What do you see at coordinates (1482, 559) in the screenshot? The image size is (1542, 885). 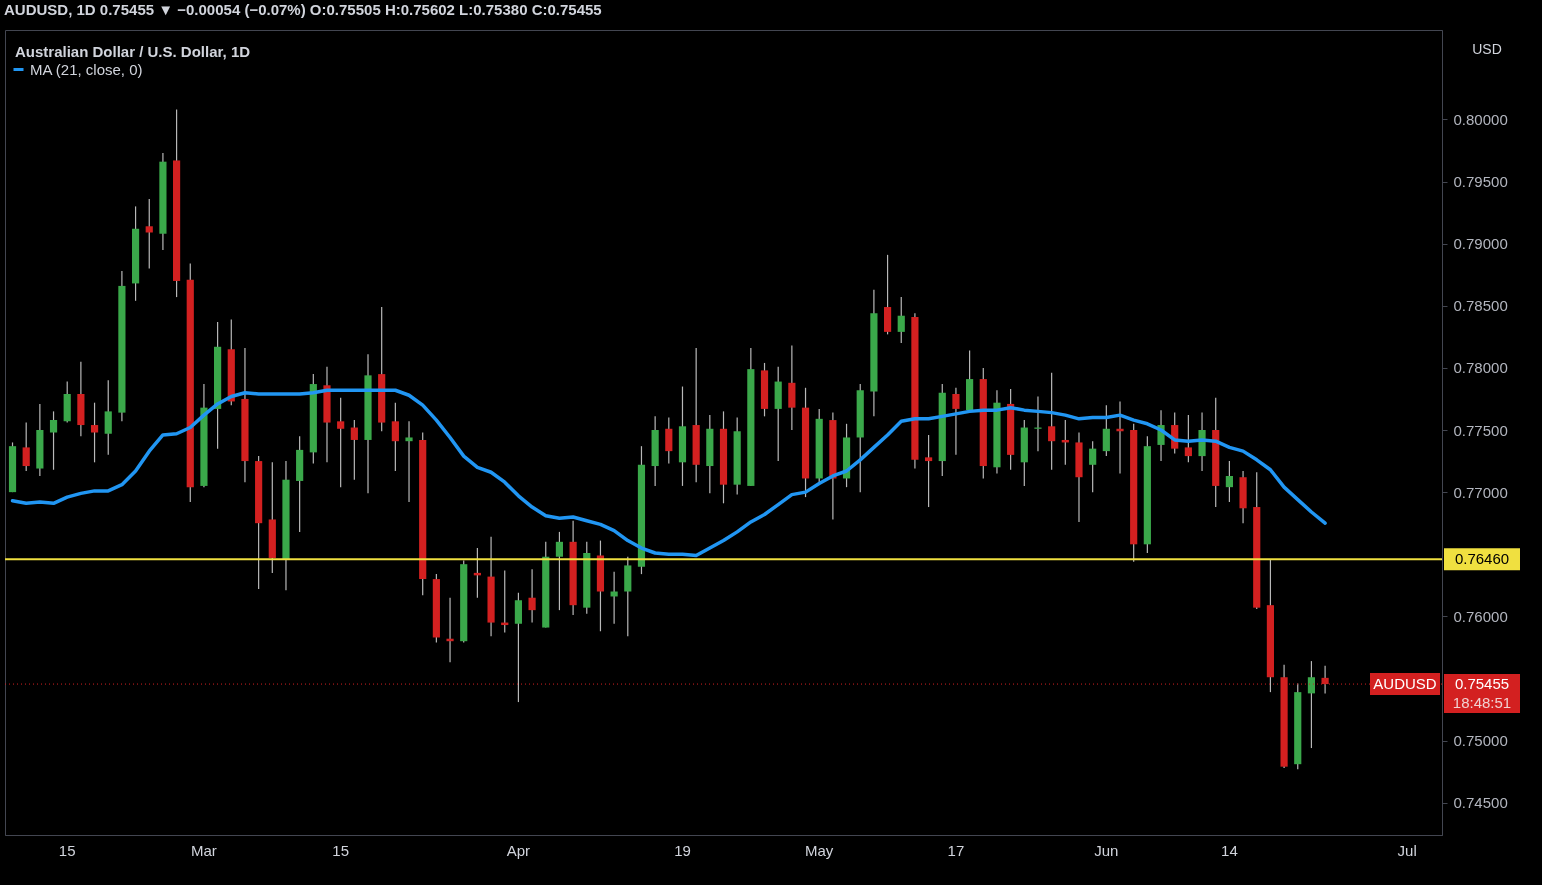 I see `ref-line-label: 0.76460` at bounding box center [1482, 559].